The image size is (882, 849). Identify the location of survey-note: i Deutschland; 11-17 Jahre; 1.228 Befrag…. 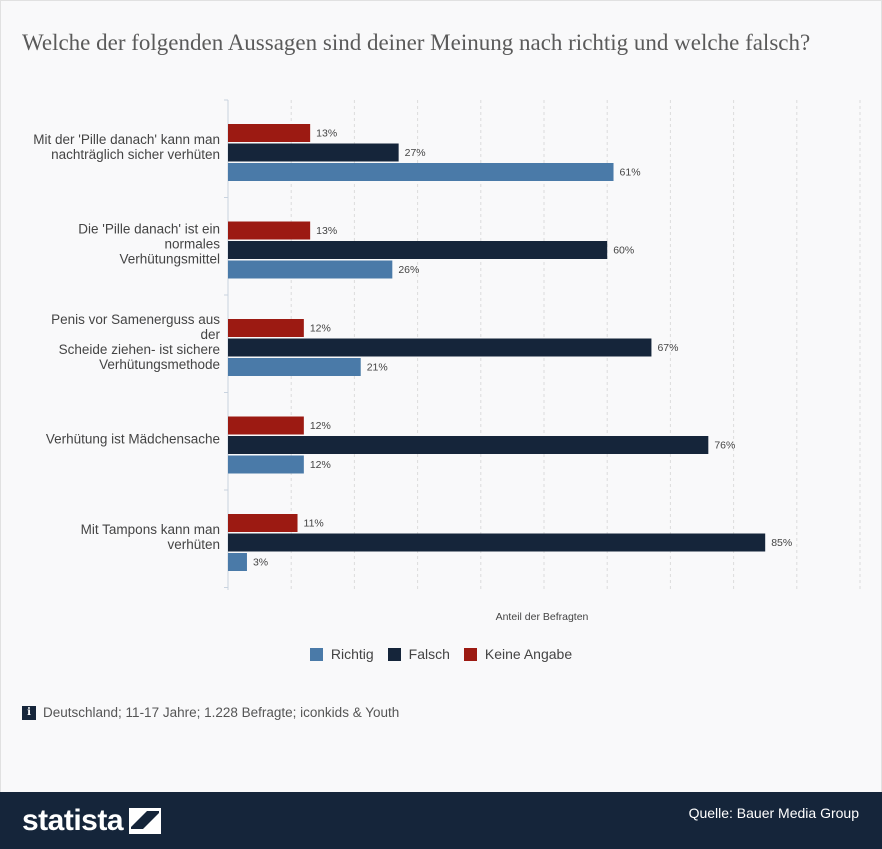
(210, 712).